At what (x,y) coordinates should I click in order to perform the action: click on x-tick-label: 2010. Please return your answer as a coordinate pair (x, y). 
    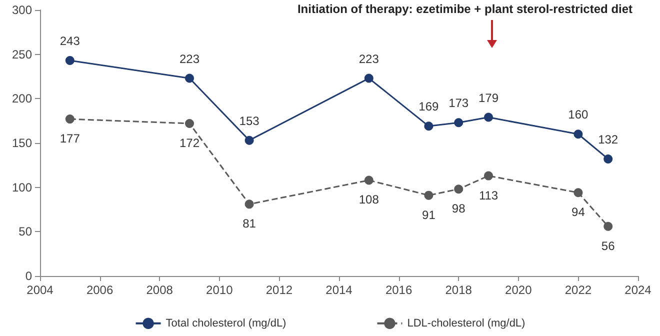
    Looking at the image, I should click on (220, 290).